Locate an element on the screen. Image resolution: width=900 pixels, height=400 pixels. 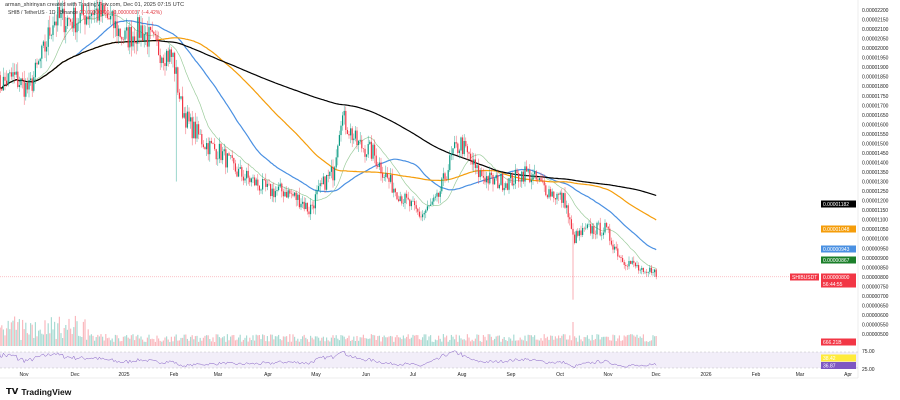
time-tick: Apr is located at coordinates (848, 375).